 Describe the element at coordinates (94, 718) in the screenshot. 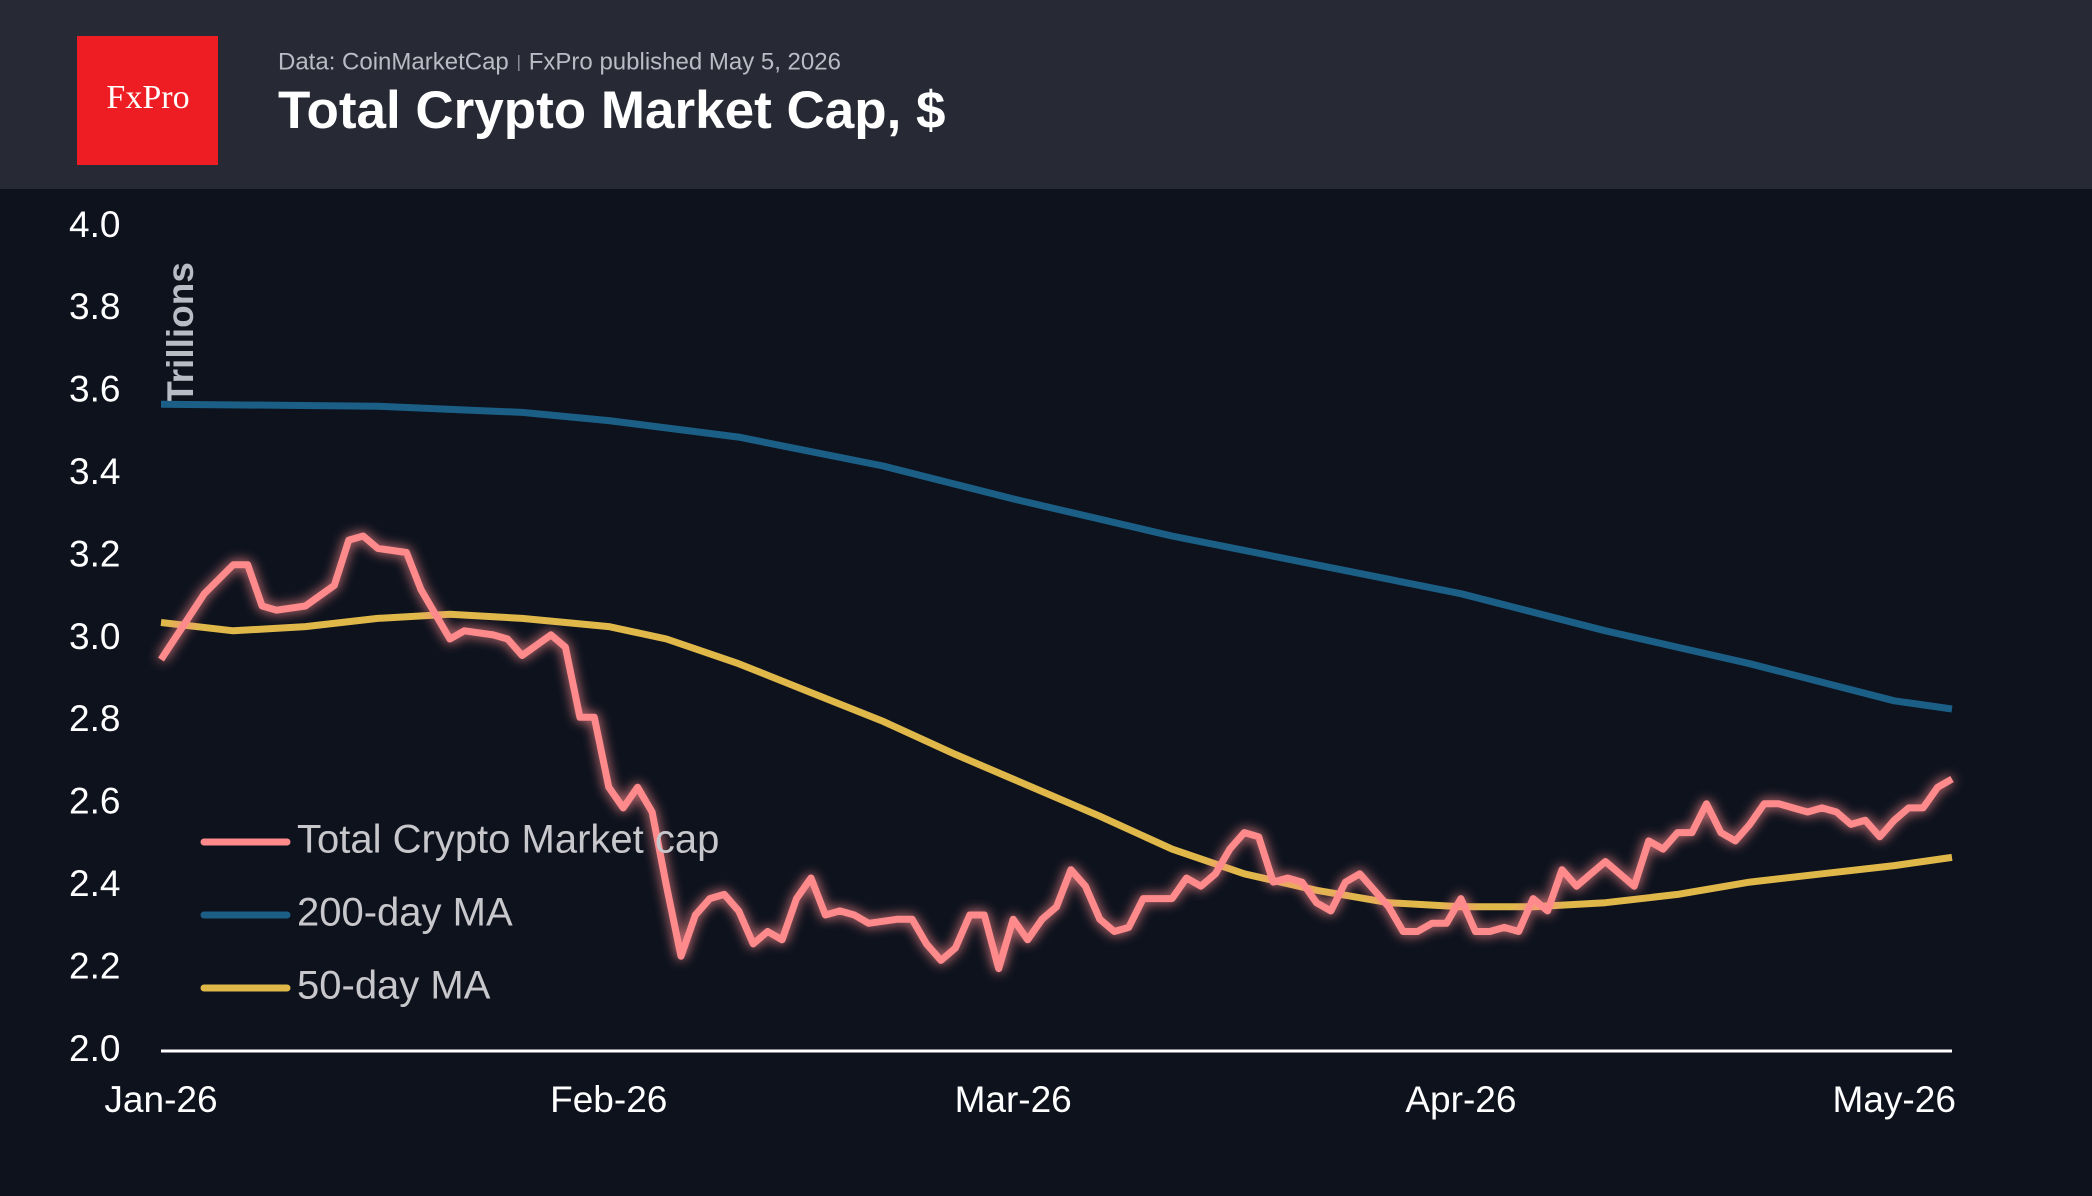

I see `y-tick-label: 2.8` at that location.